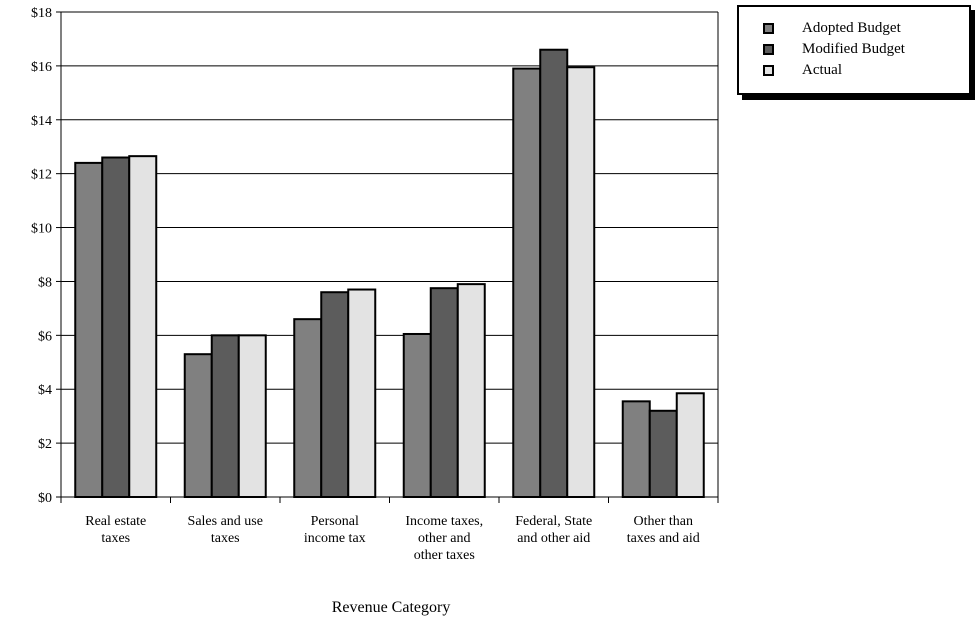  What do you see at coordinates (768, 28) in the screenshot?
I see `legend-swatch-adopted` at bounding box center [768, 28].